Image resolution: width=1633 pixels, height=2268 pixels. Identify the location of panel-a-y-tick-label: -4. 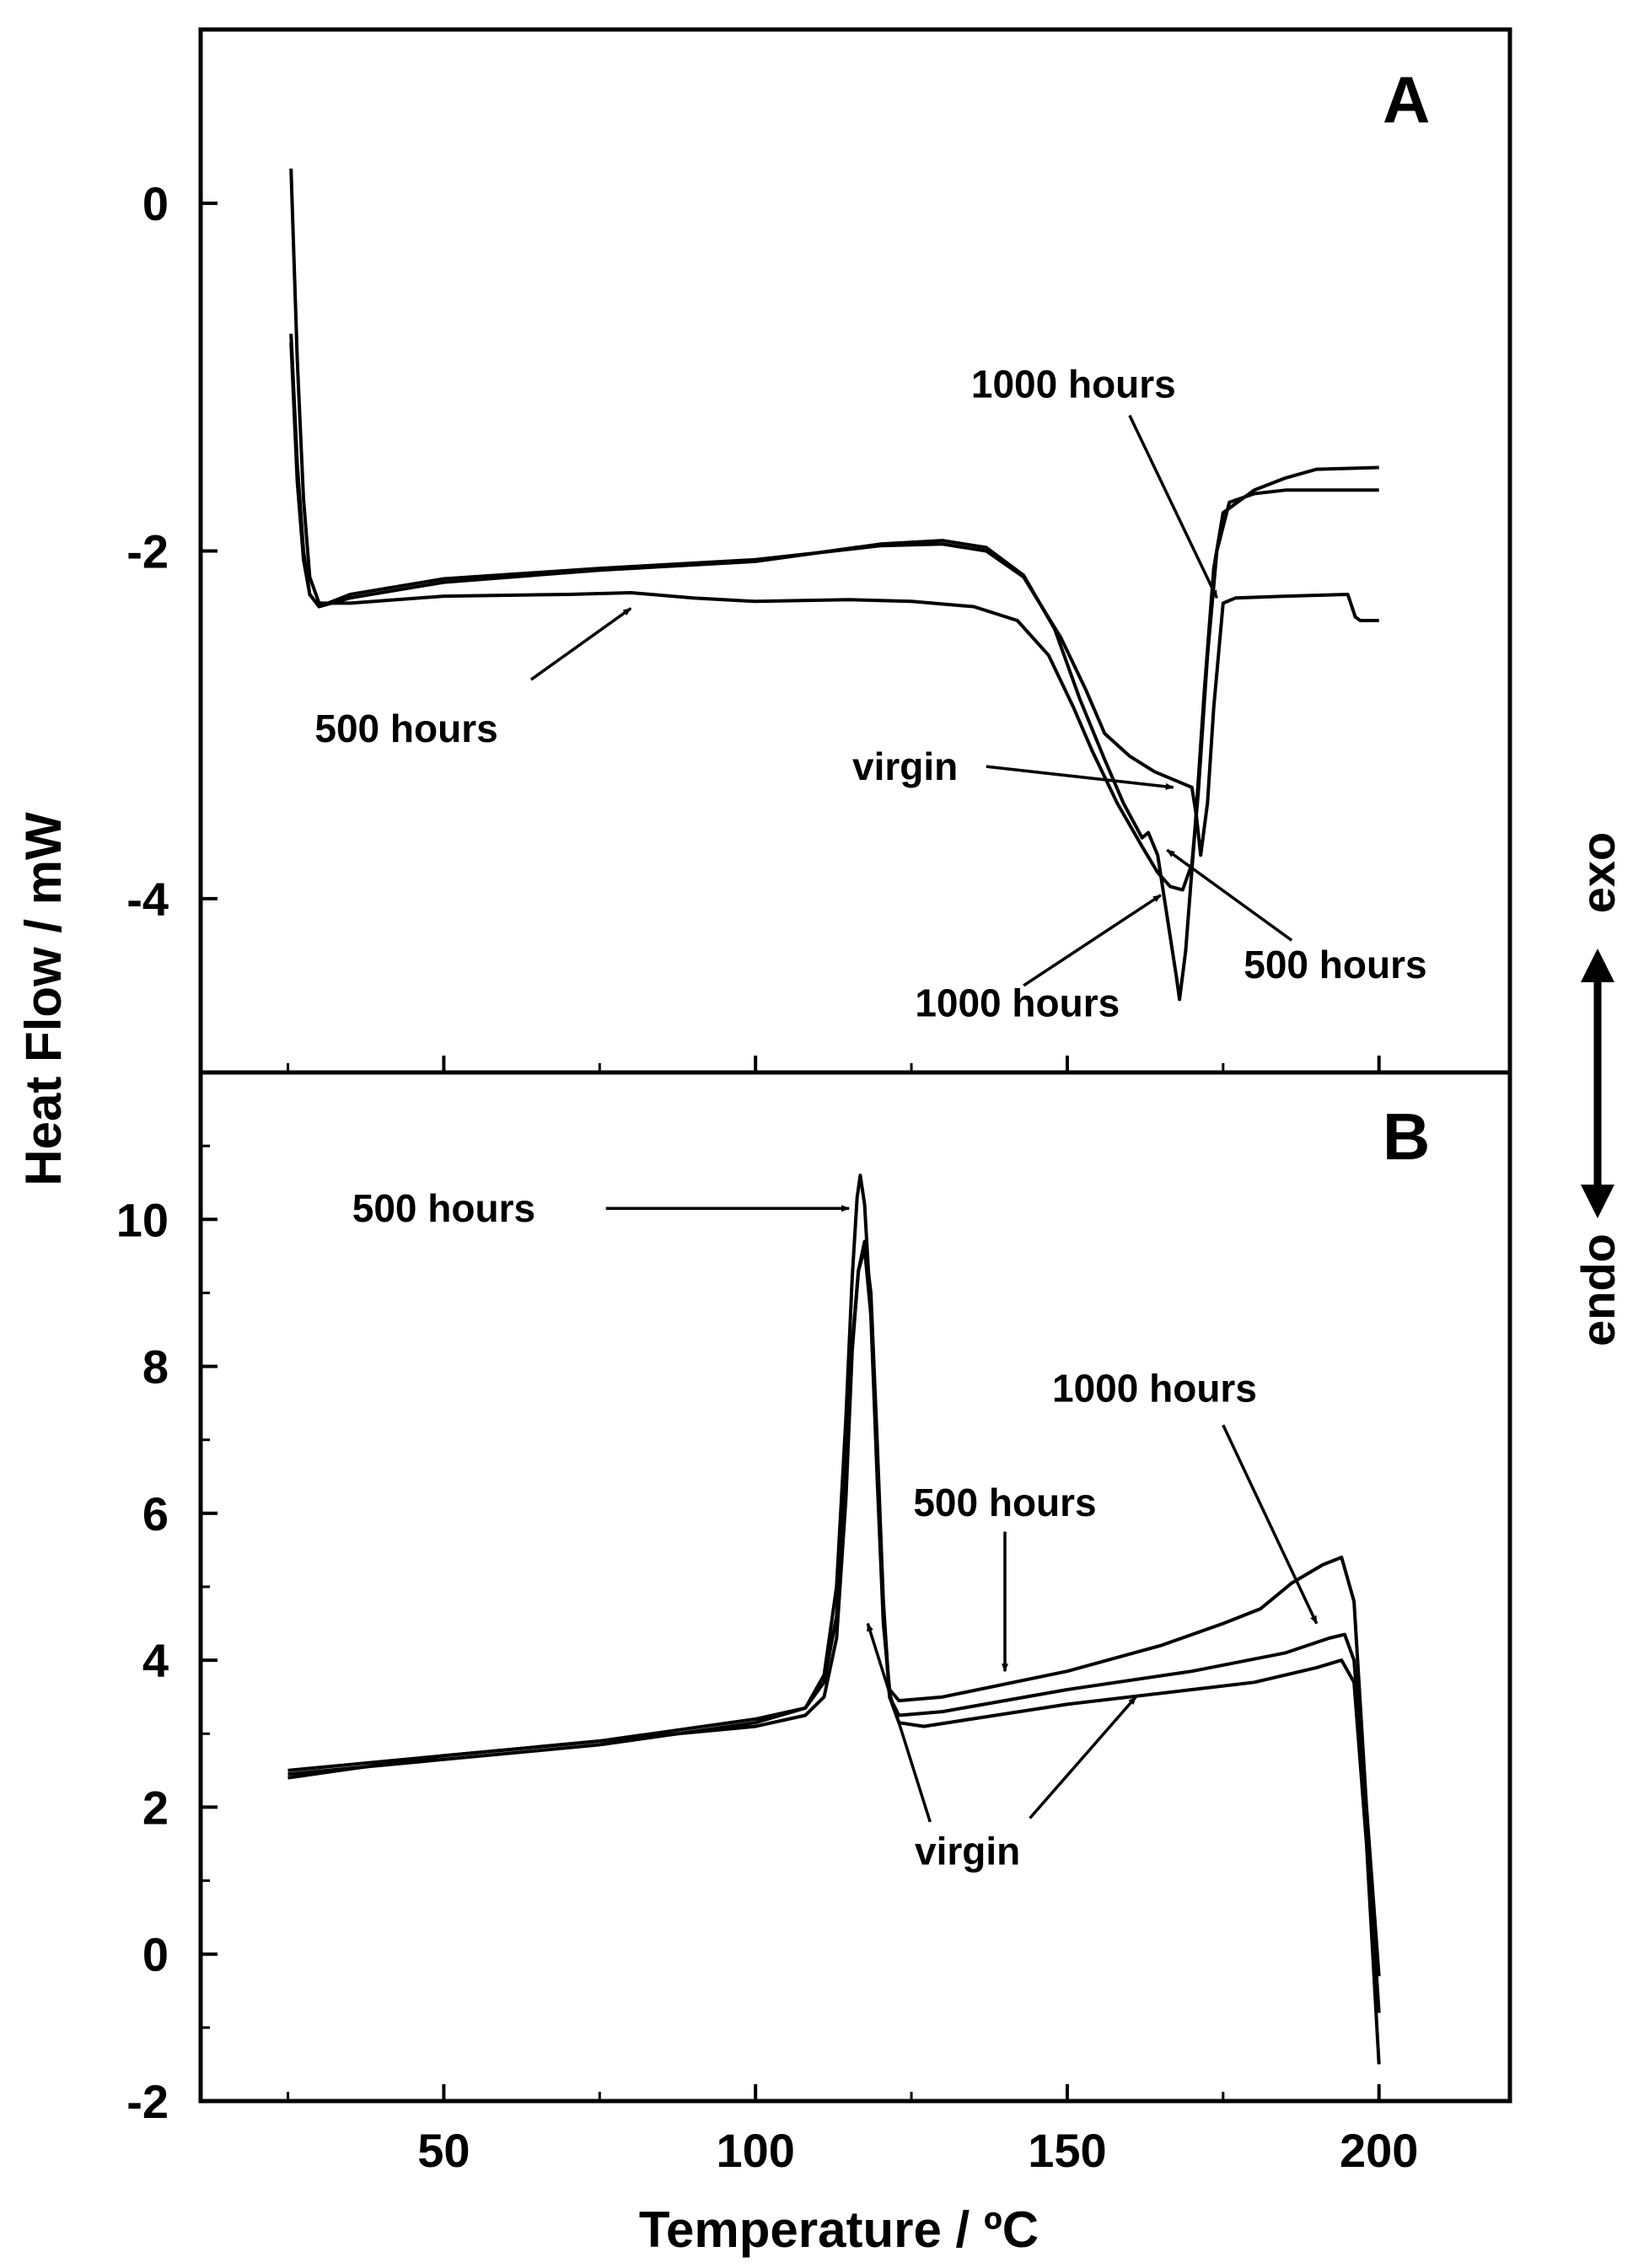
(147, 899).